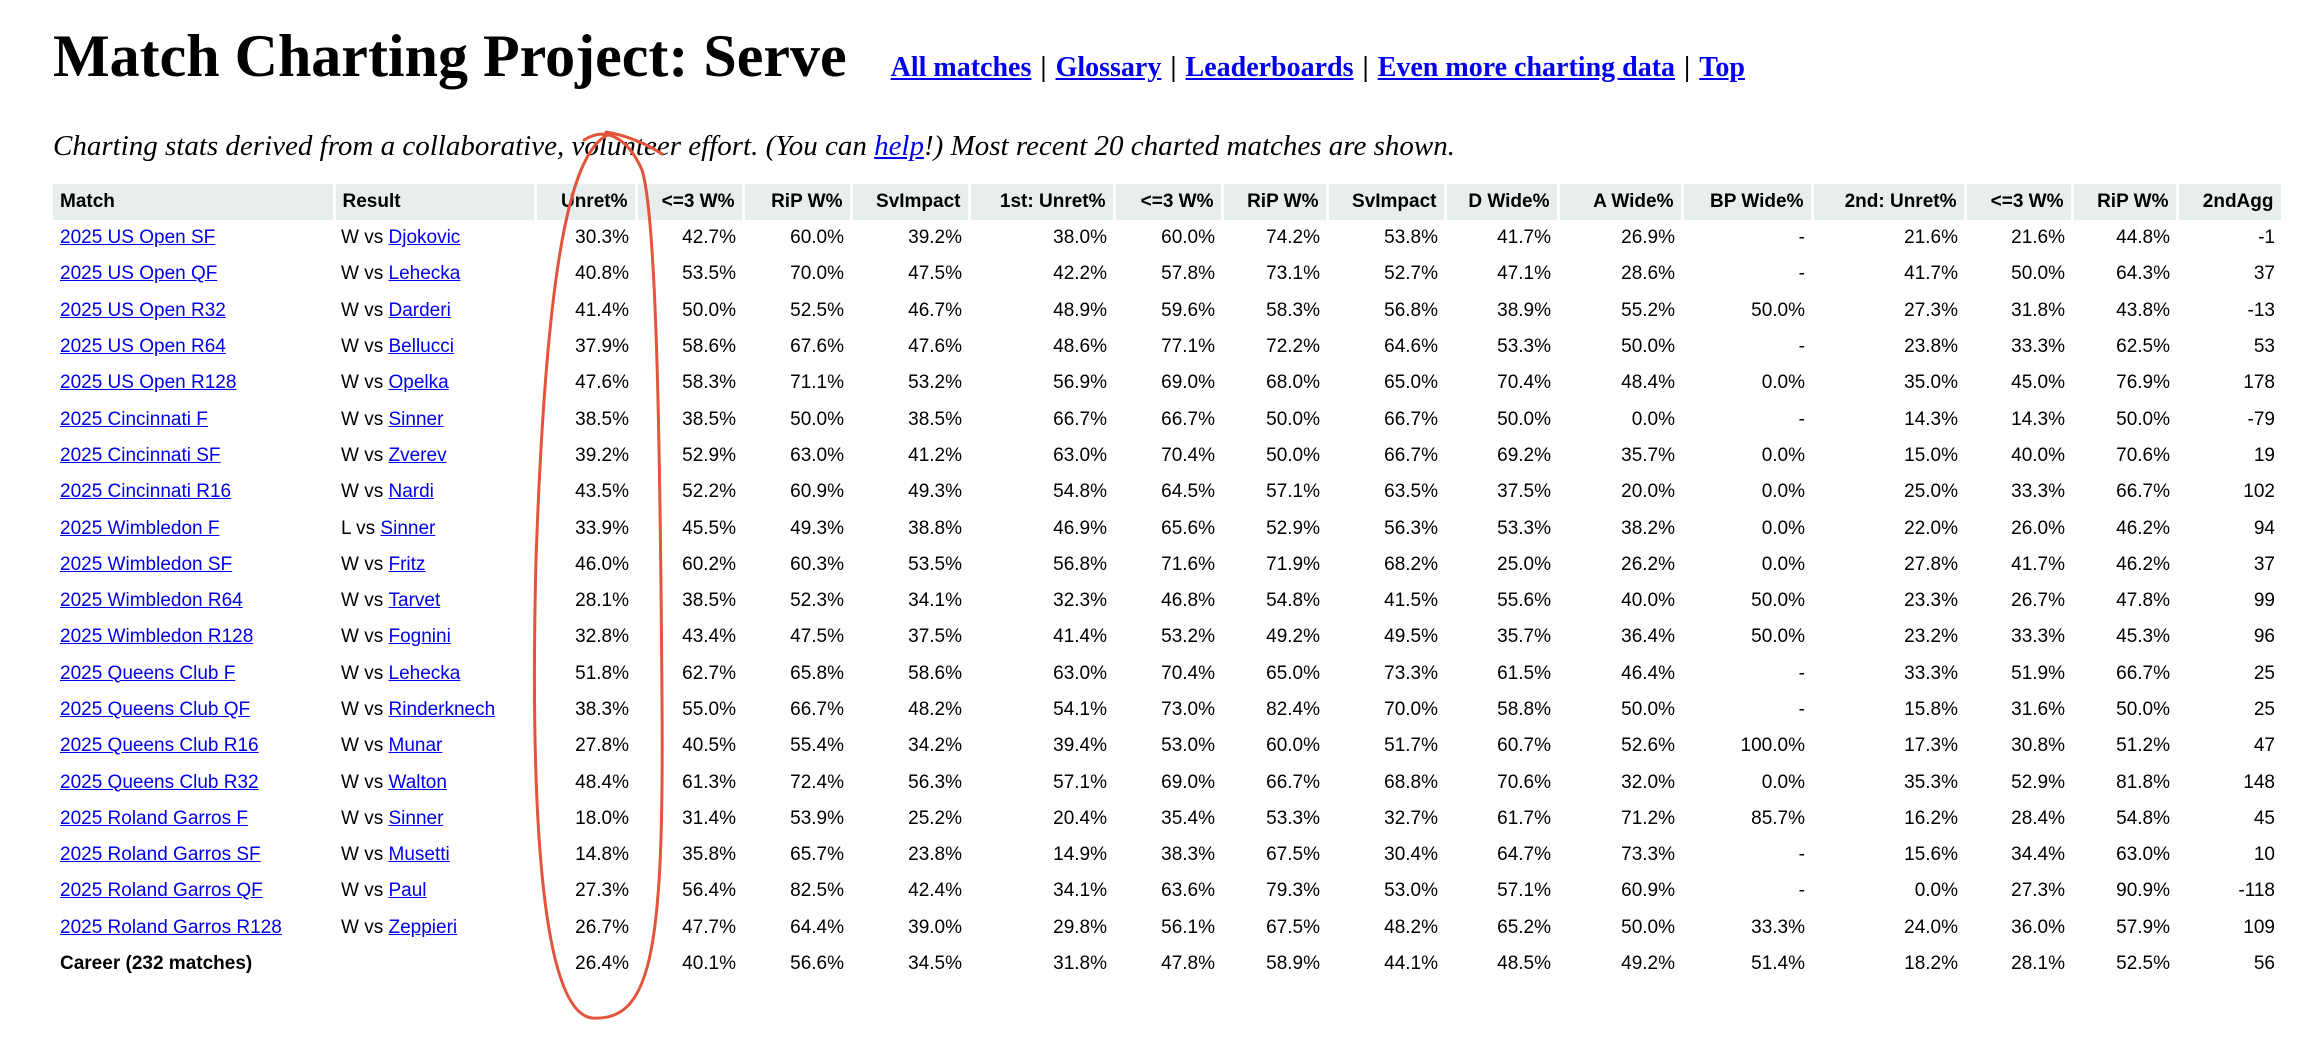 The width and height of the screenshot is (2322, 1048). What do you see at coordinates (140, 455) in the screenshot?
I see `match-link: 2025 Cincinnati SF` at bounding box center [140, 455].